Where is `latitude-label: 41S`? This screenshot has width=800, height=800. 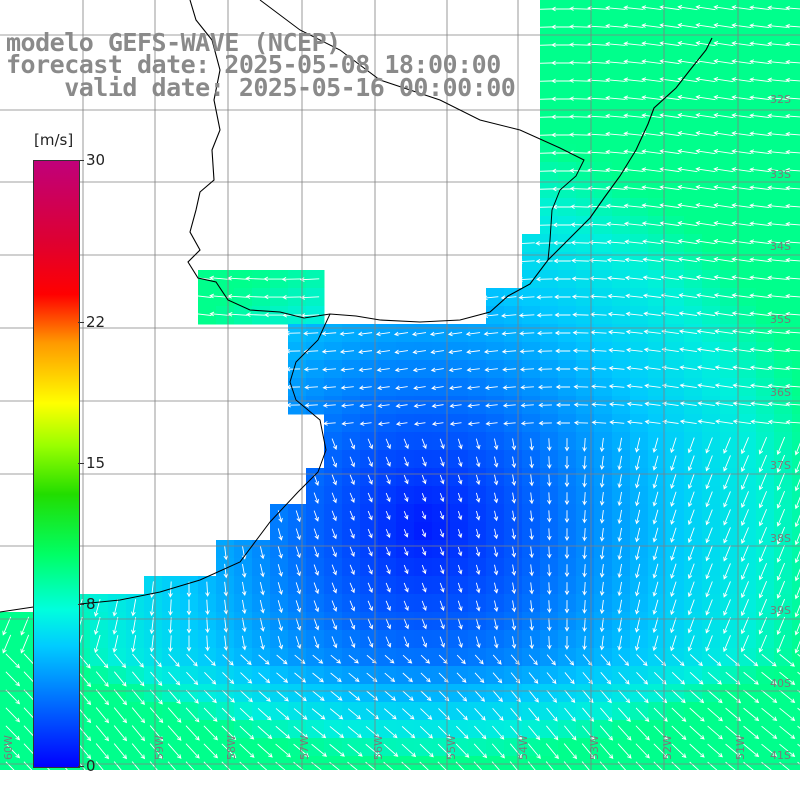
latitude-label: 41S is located at coordinates (780, 755).